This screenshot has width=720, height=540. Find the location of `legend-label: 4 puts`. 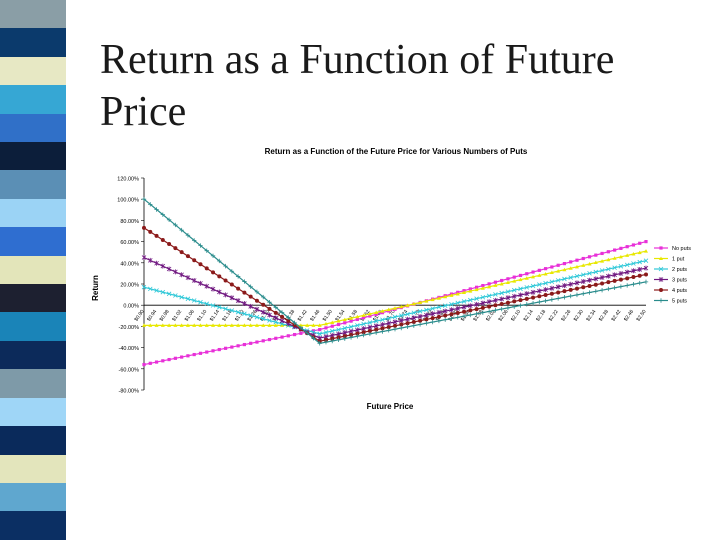

legend-label: 4 puts is located at coordinates (679, 291).